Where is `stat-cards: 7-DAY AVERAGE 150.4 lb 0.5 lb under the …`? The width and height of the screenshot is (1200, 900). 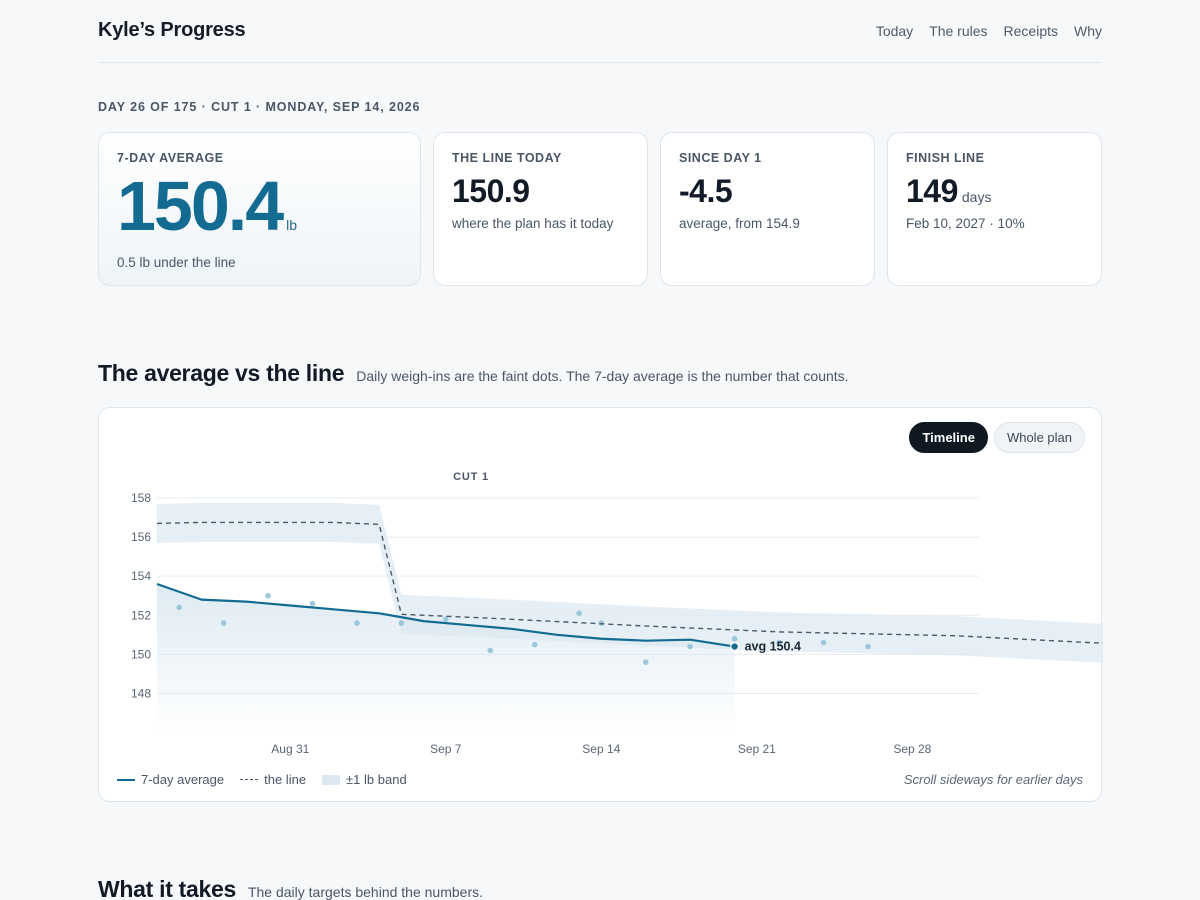
stat-cards: 7-DAY AVERAGE 150.4 lb 0.5 lb under the … is located at coordinates (600, 209).